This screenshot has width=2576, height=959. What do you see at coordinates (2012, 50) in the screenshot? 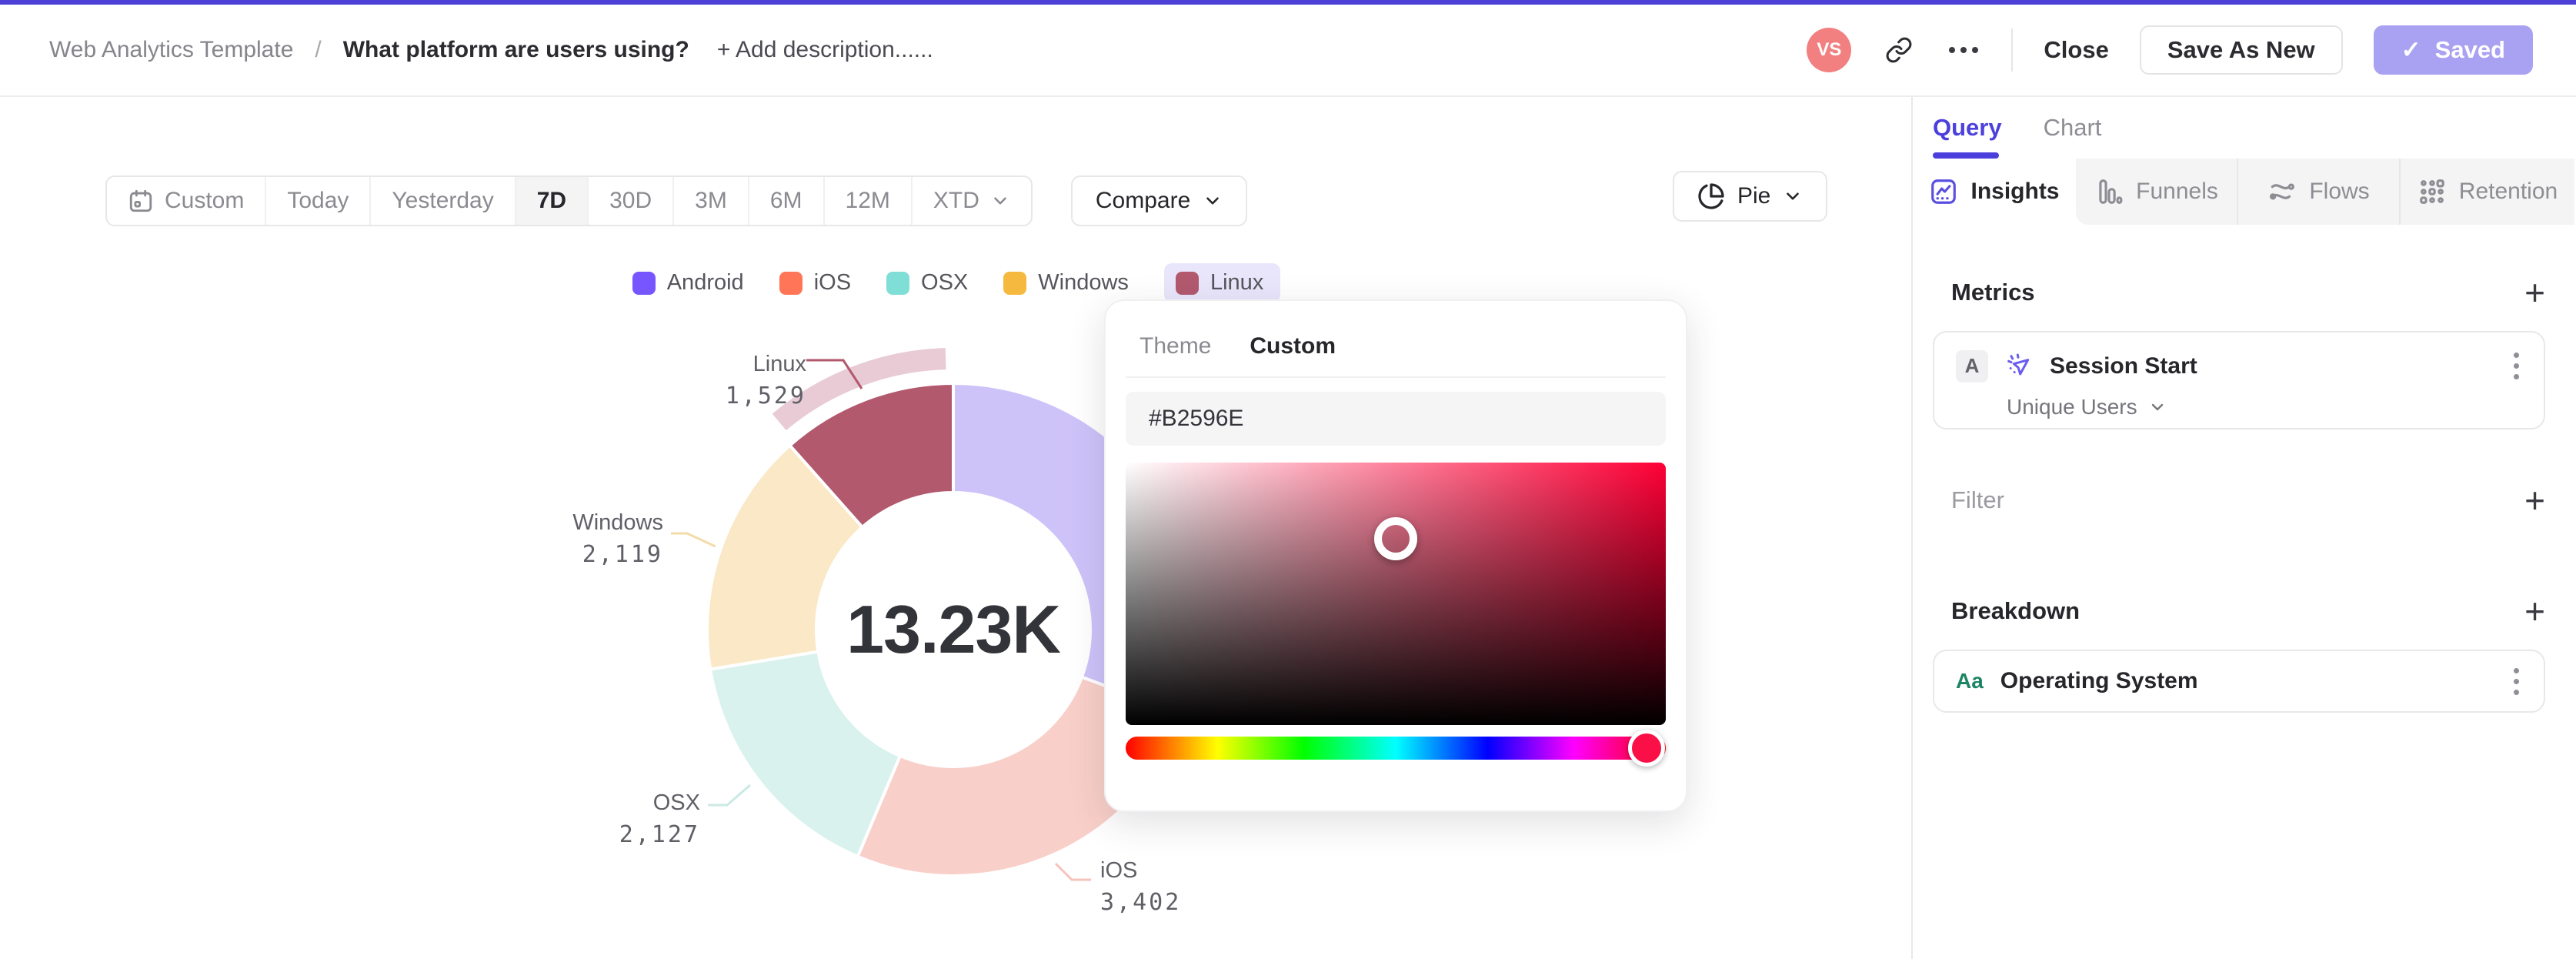
I see `header-divider` at bounding box center [2012, 50].